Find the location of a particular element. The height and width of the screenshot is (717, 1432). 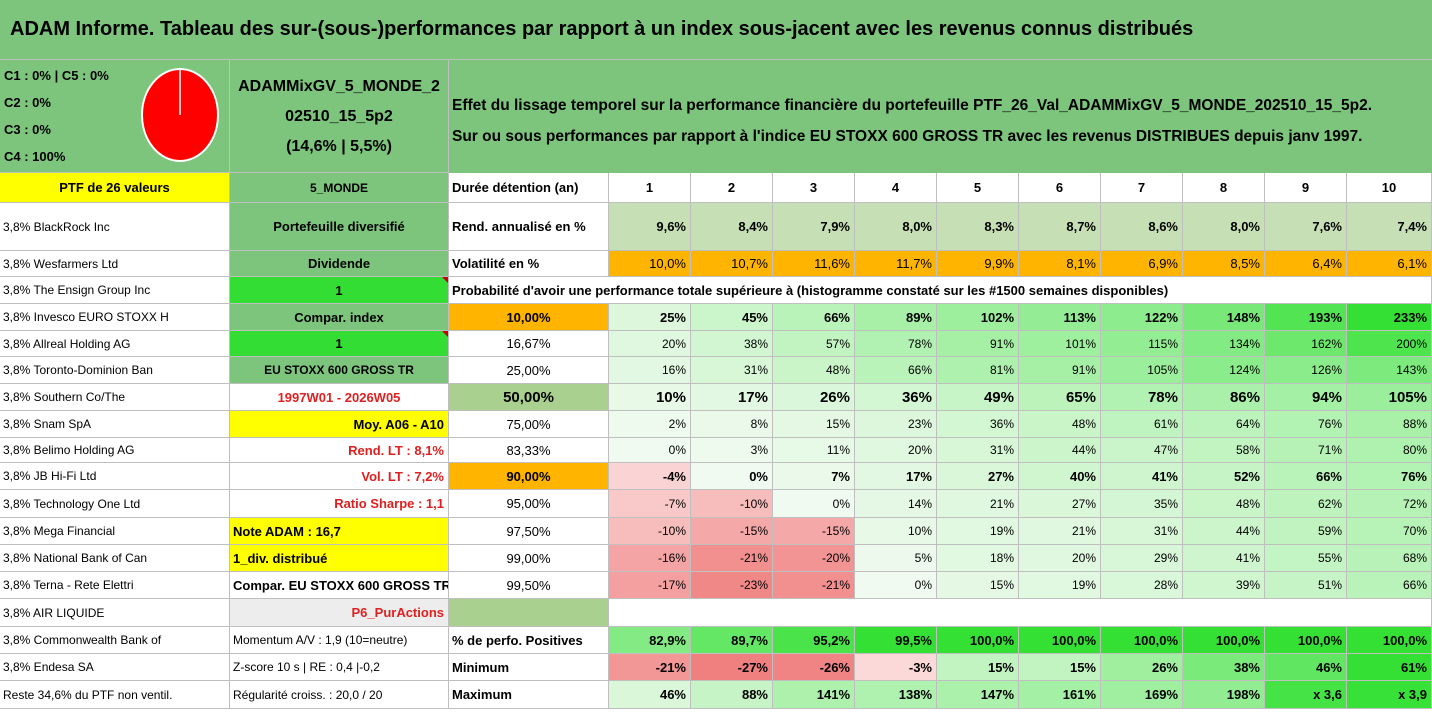

year-header-1: 1 is located at coordinates (650, 188).